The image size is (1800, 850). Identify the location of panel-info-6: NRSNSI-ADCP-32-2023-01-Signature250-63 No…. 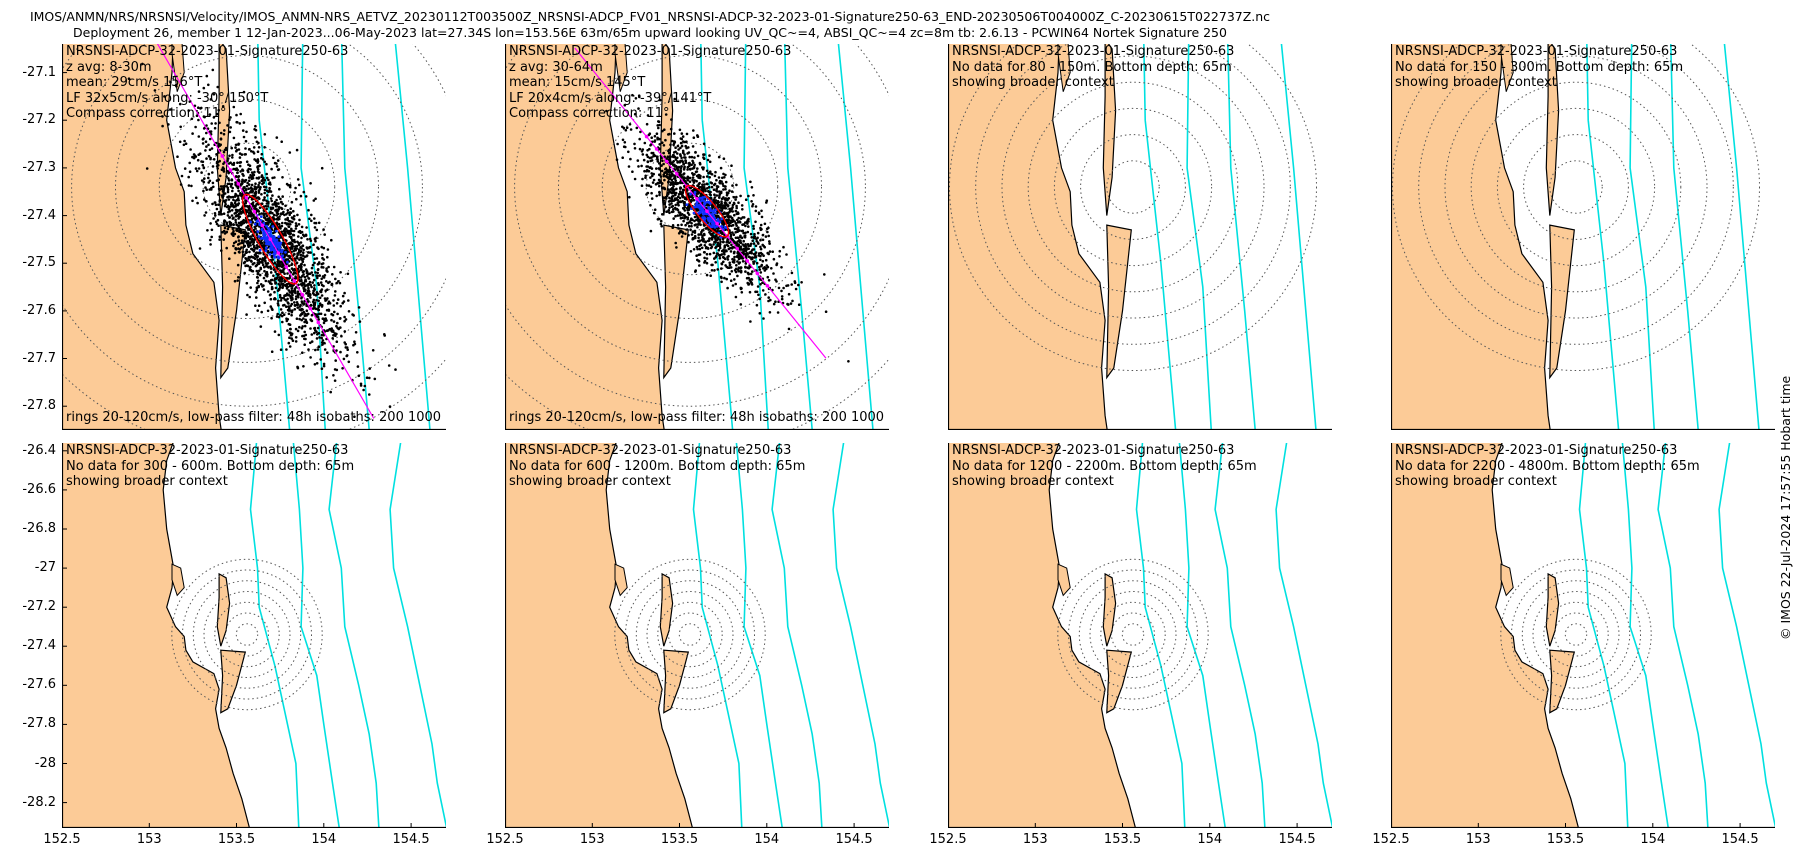
(657, 466).